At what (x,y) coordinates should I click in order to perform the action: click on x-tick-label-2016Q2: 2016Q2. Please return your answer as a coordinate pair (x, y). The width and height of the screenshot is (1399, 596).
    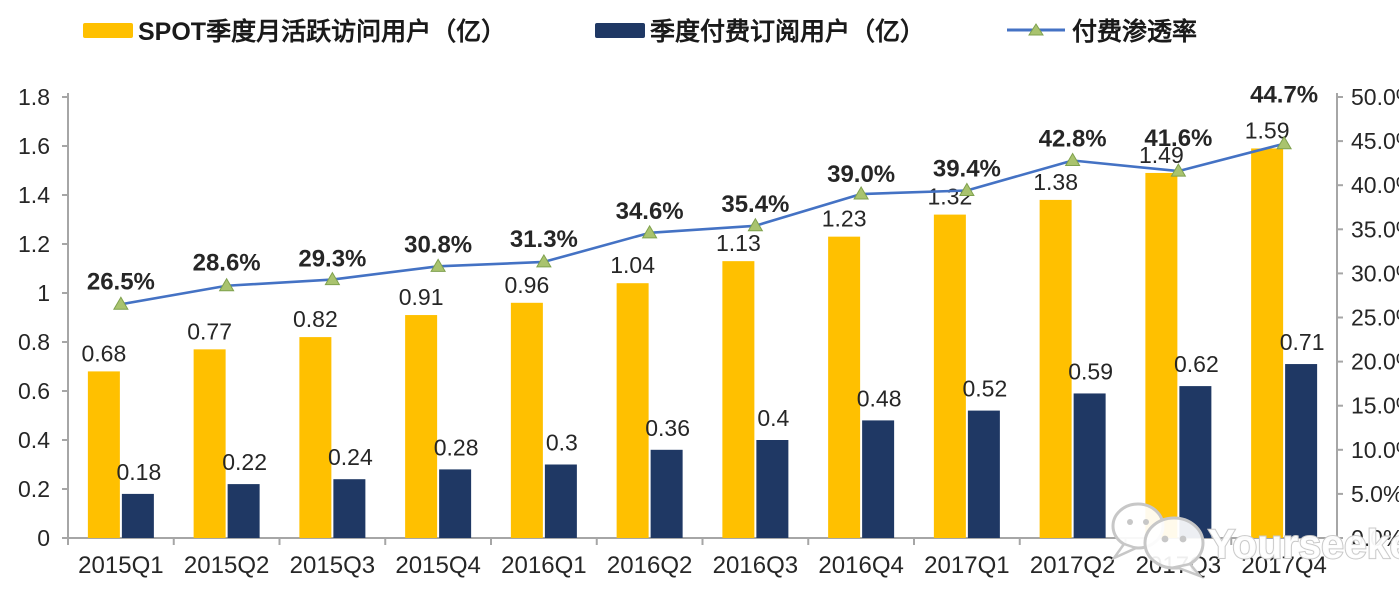
    Looking at the image, I should click on (649, 565).